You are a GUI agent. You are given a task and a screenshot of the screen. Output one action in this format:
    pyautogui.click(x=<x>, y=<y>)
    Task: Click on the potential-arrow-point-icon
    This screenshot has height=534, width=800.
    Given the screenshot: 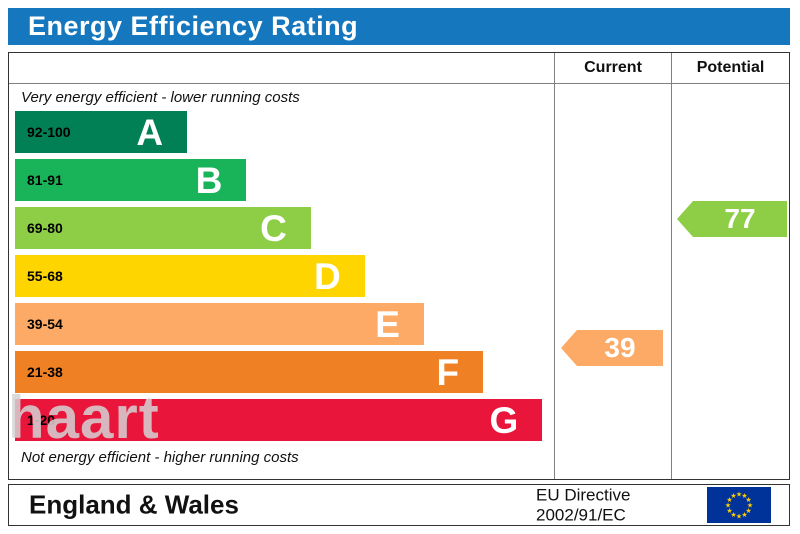 What is the action you would take?
    pyautogui.click(x=685, y=219)
    